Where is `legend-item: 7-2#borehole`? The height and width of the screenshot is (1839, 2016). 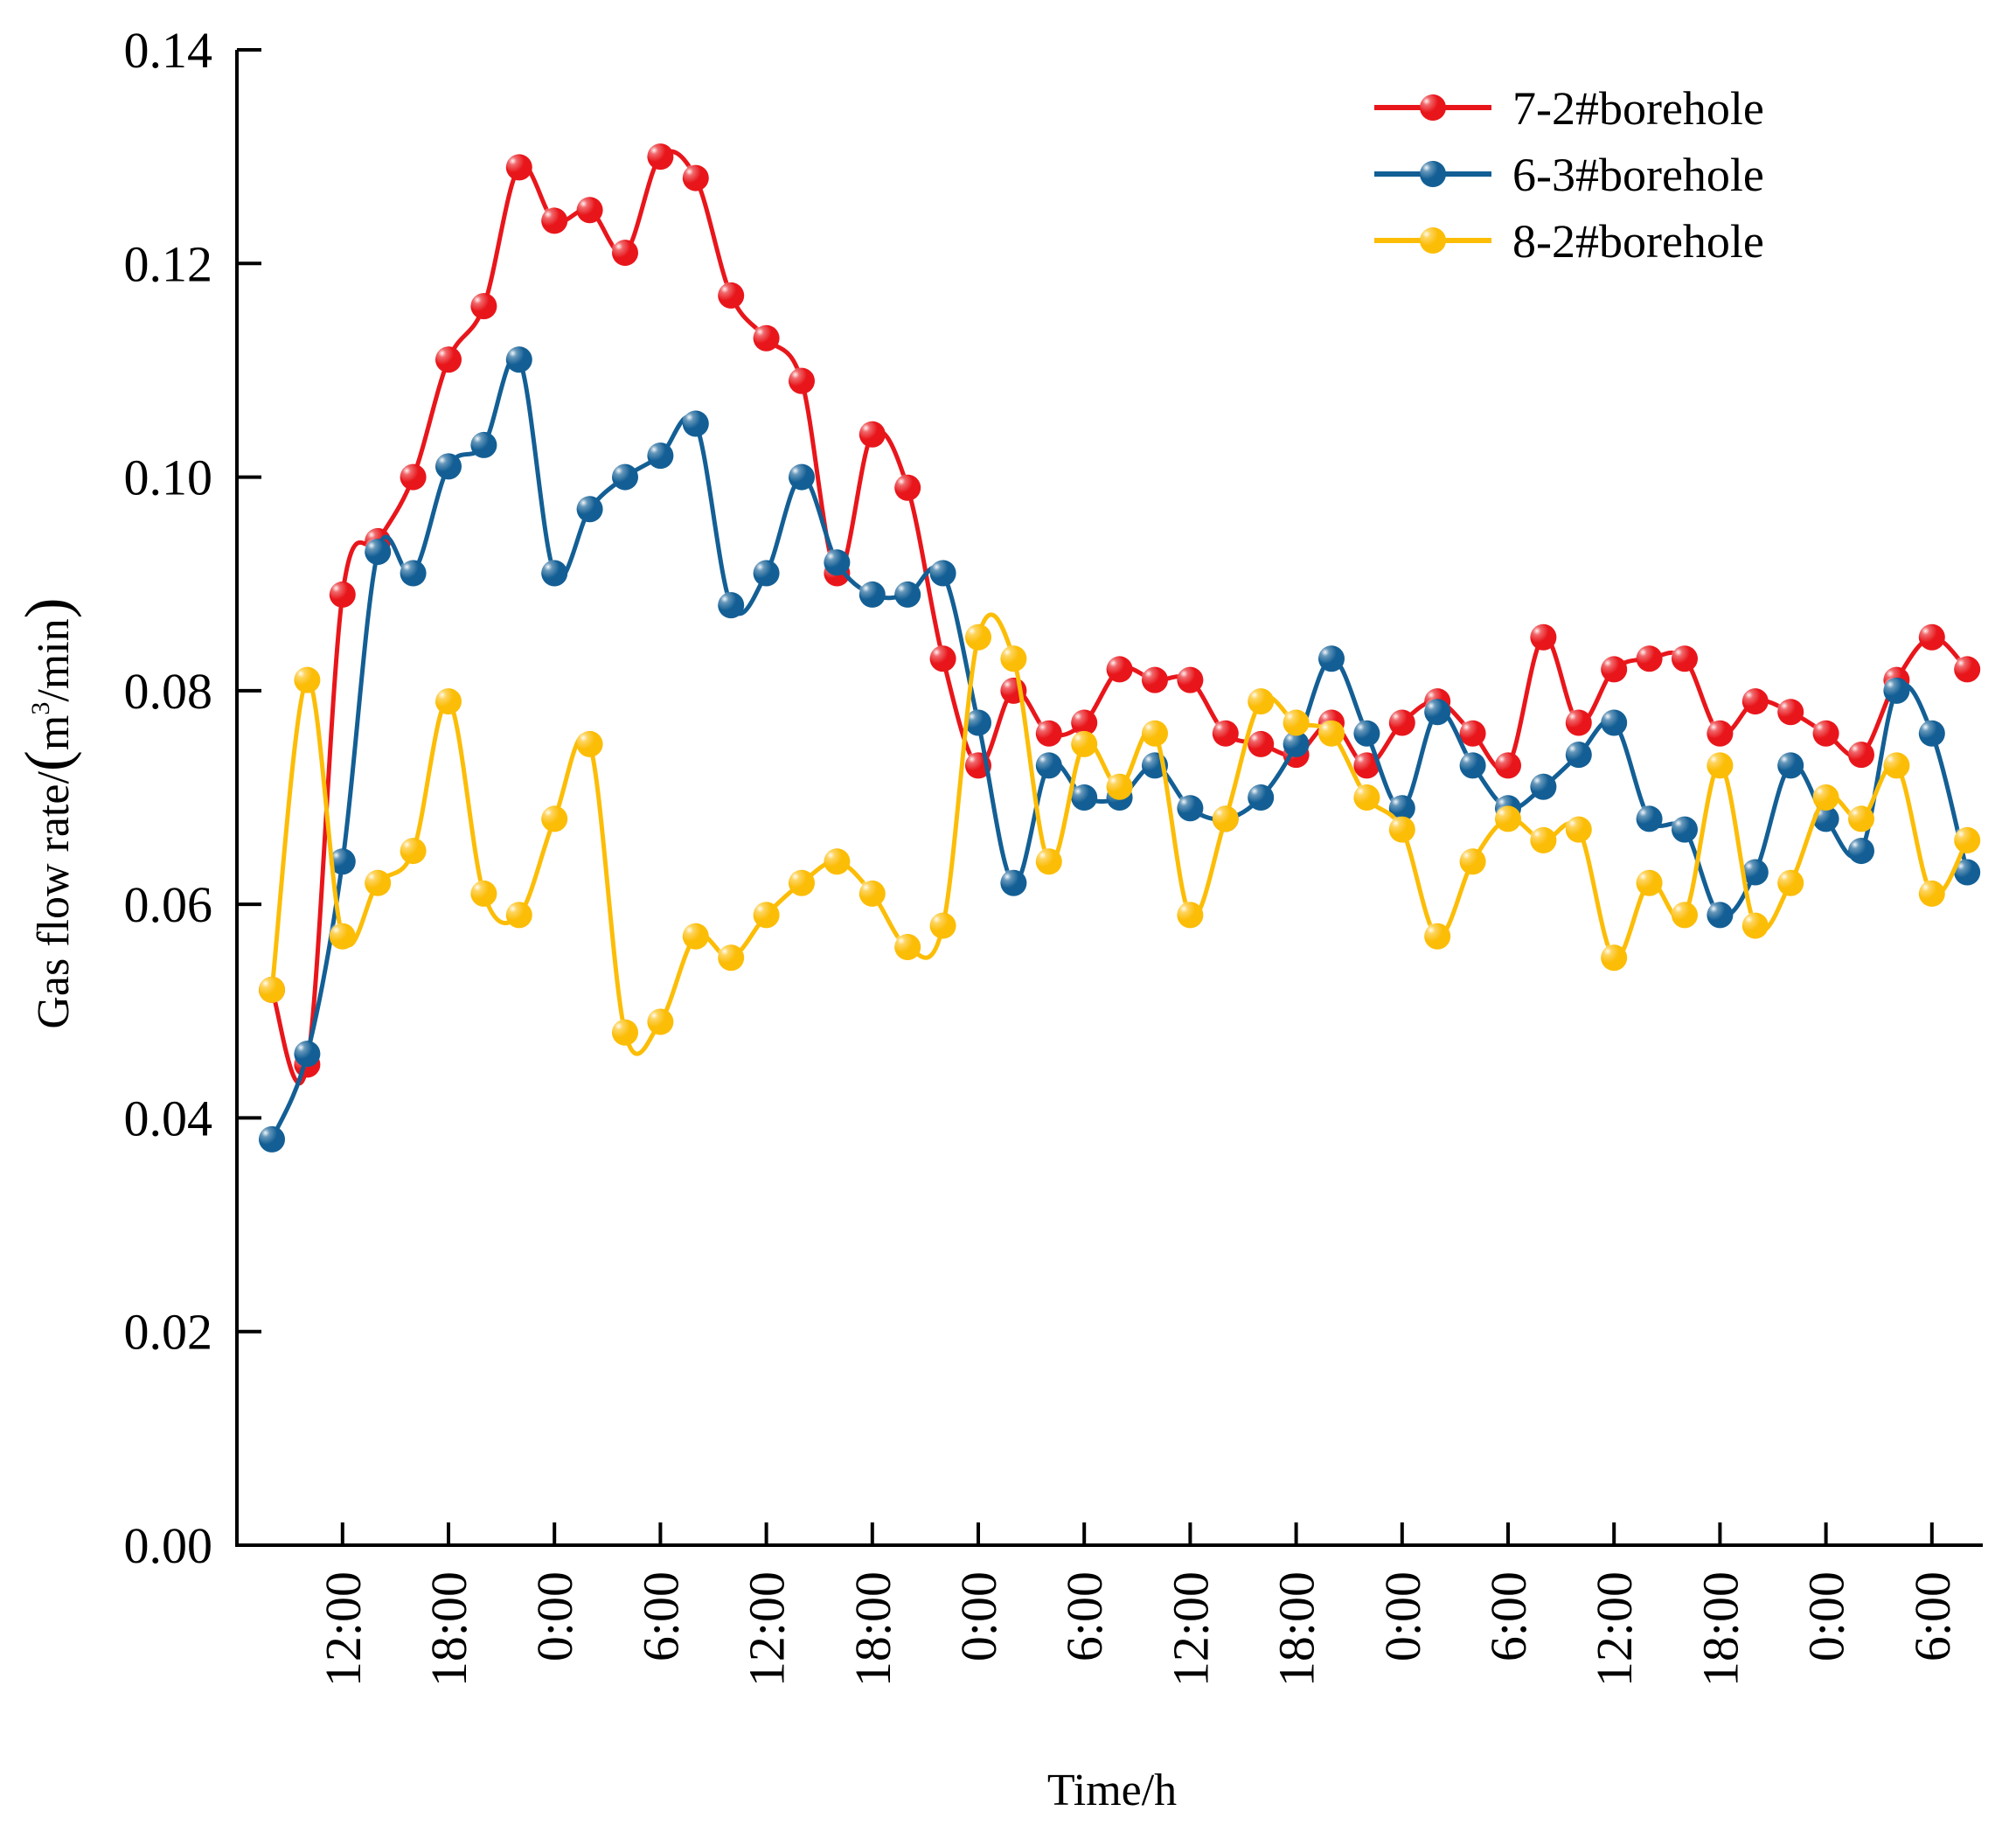
legend-item: 7-2#borehole is located at coordinates (1569, 108).